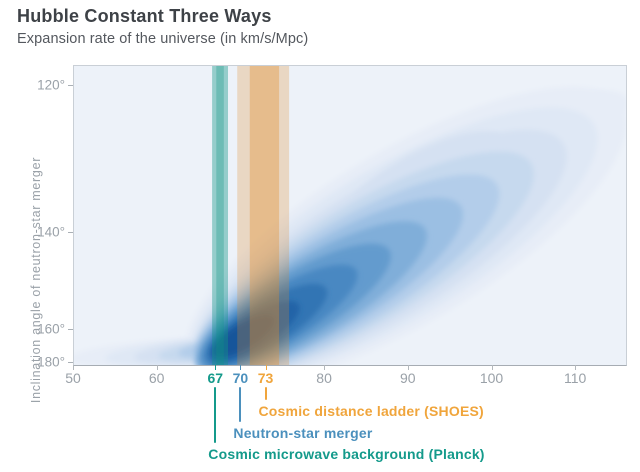 The width and height of the screenshot is (640, 472). What do you see at coordinates (371, 411) in the screenshot?
I see `legend-label-shoes: Cosmic distance ladder (SHOES)` at bounding box center [371, 411].